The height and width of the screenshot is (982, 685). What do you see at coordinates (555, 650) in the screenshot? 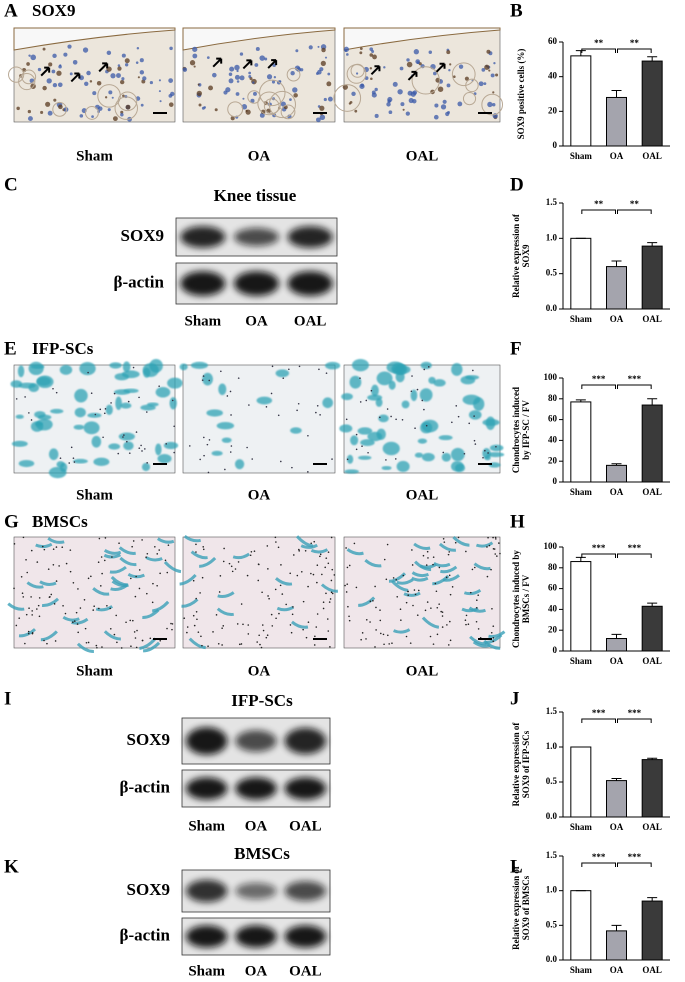
I see `y-tick-label: 0` at bounding box center [555, 650].